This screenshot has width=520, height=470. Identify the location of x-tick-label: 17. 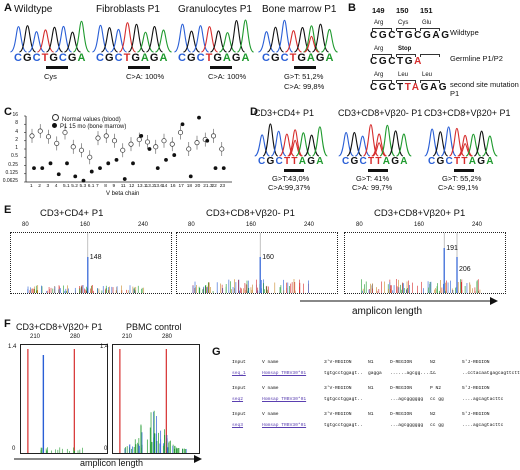
(181, 186).